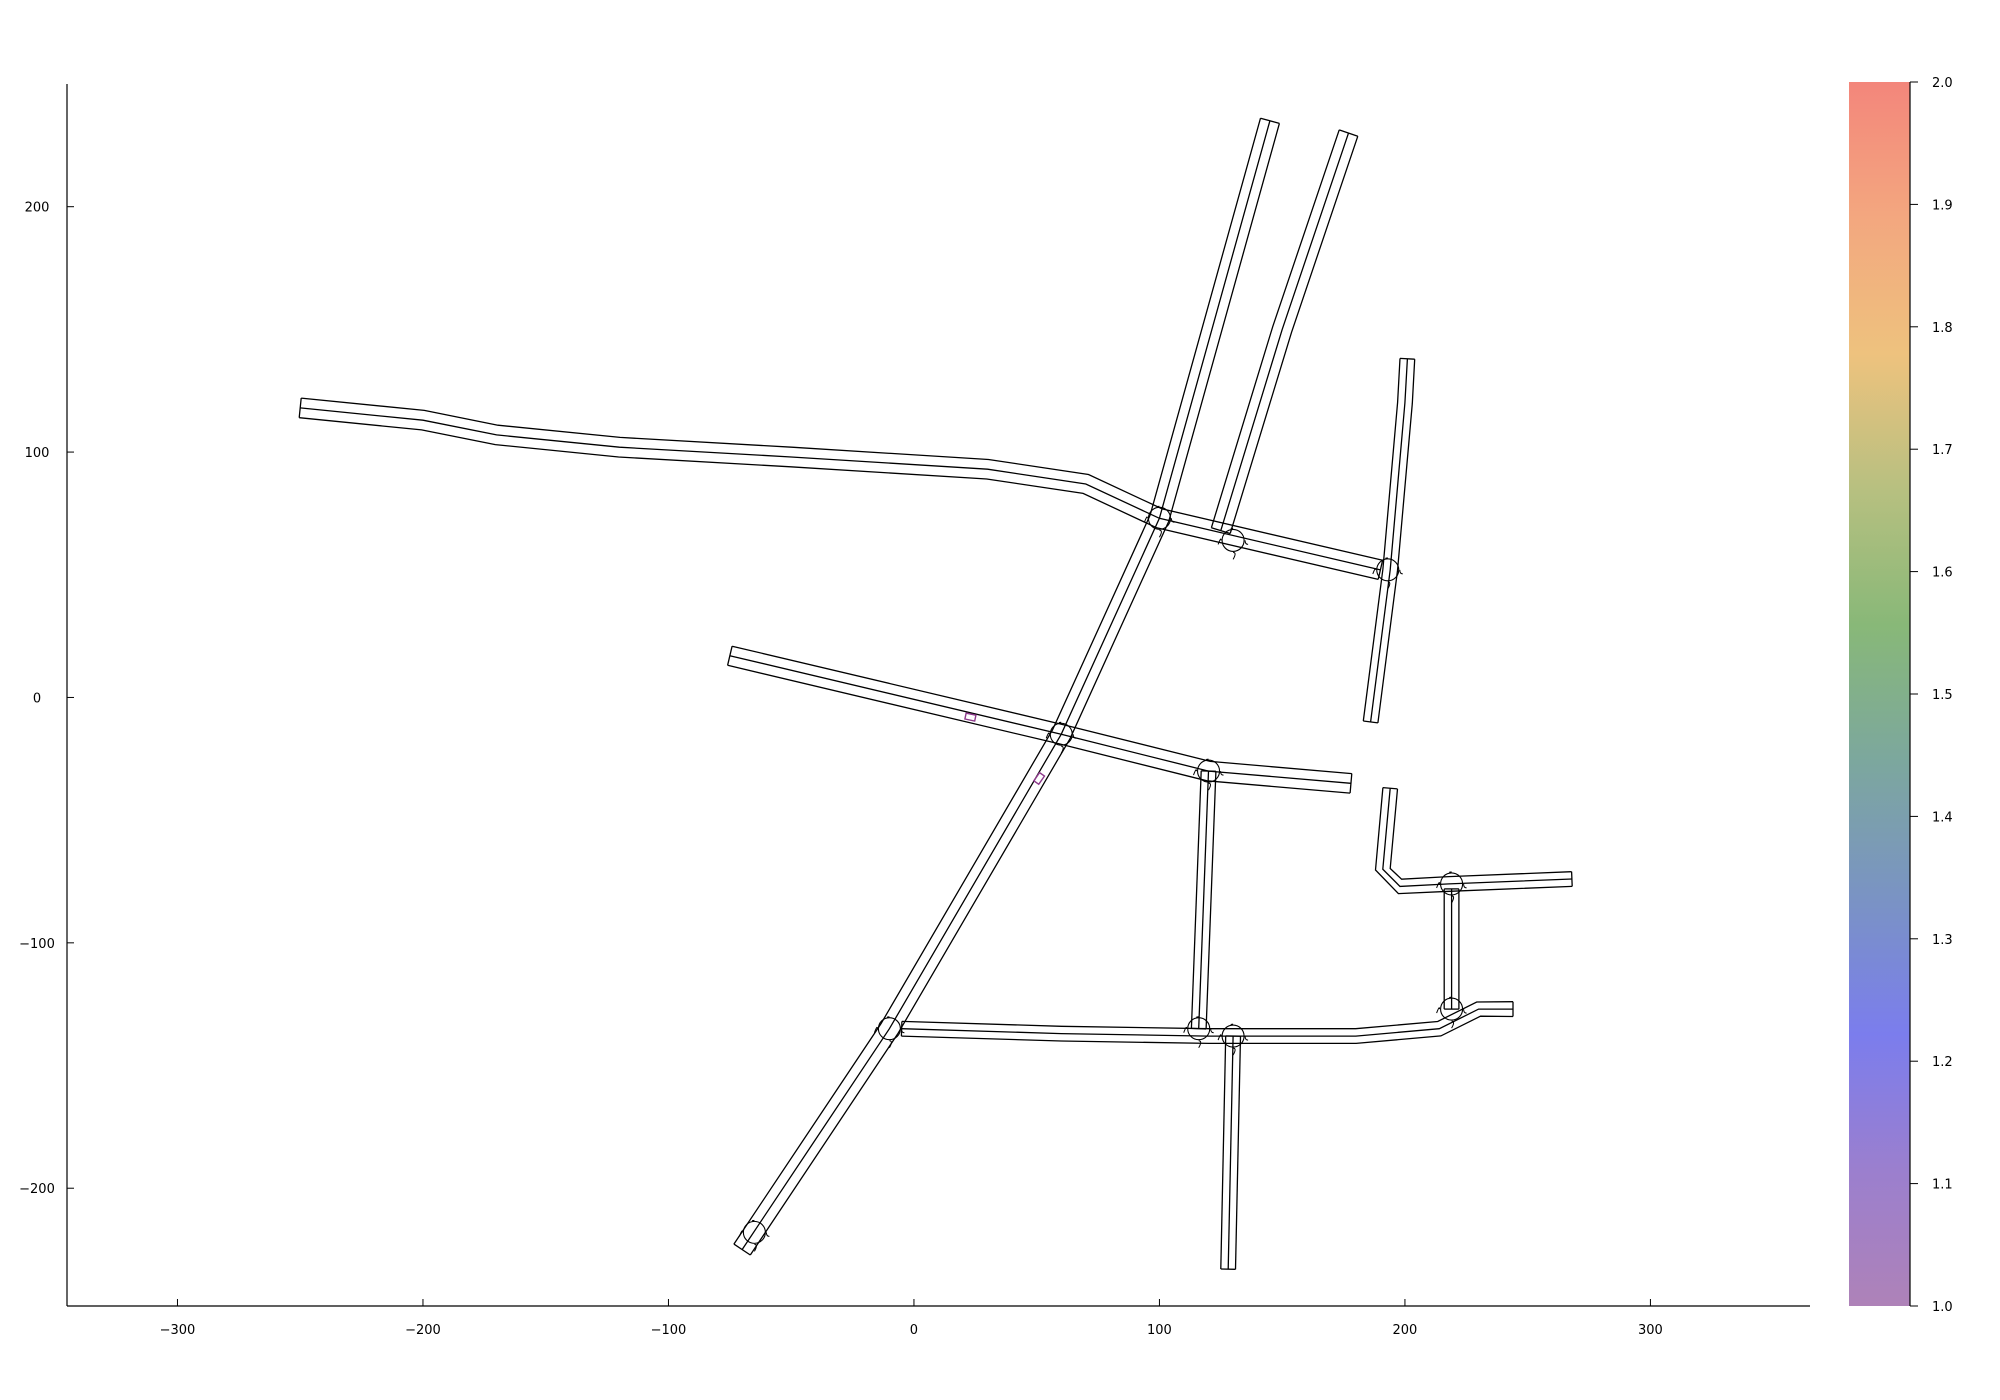  What do you see at coordinates (970, 717) in the screenshot?
I see `vehicle-1-marker` at bounding box center [970, 717].